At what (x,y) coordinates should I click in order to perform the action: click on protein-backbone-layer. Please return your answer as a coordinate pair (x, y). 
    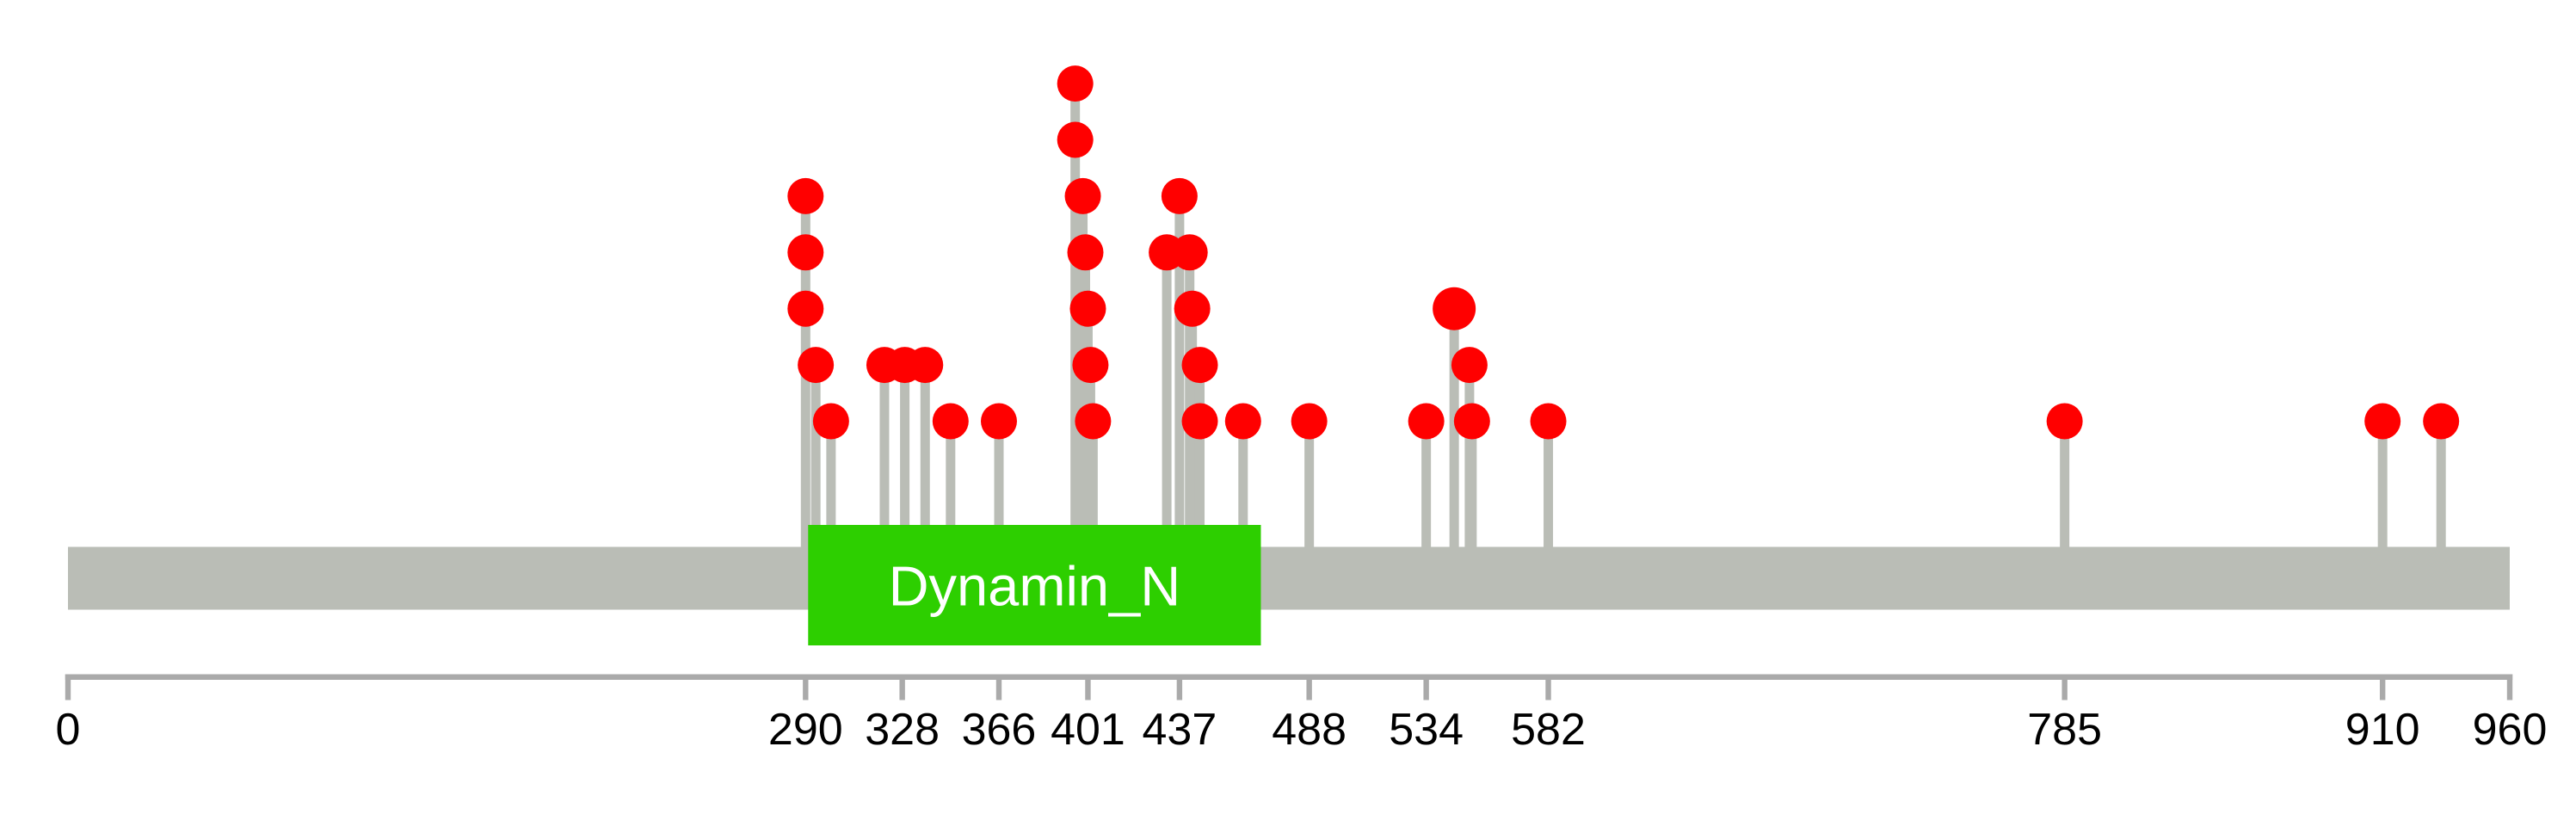
    Looking at the image, I should click on (1289, 578).